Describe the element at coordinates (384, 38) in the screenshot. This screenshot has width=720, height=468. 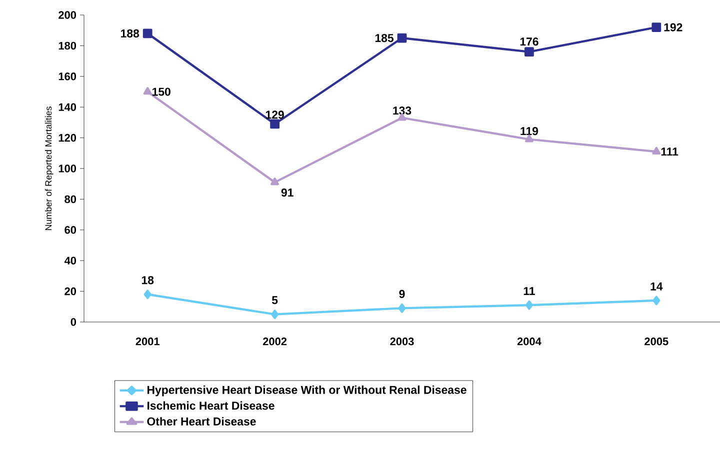
I see `data-label: 185` at that location.